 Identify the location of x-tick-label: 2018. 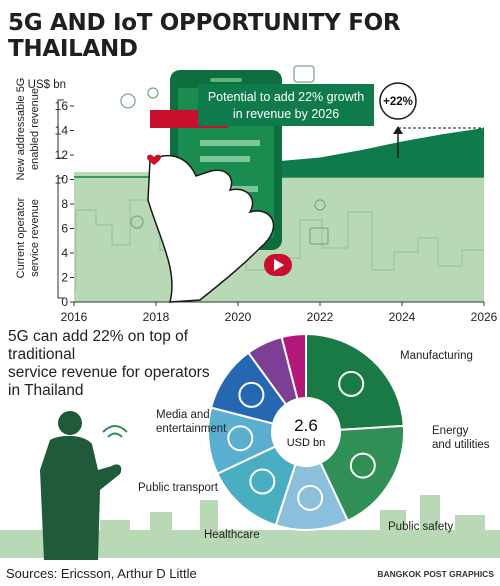
(156, 317).